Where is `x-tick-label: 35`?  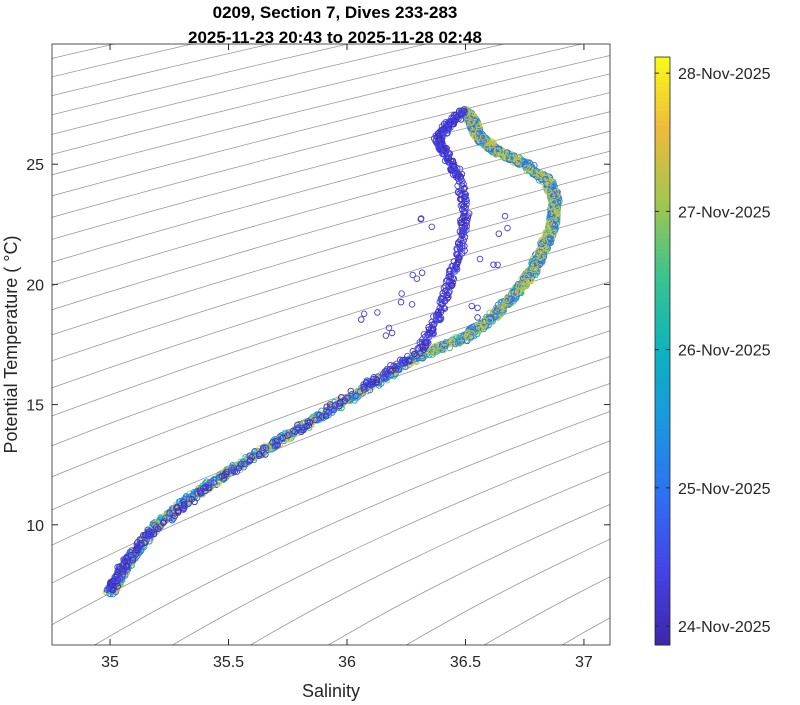 x-tick-label: 35 is located at coordinates (110, 662).